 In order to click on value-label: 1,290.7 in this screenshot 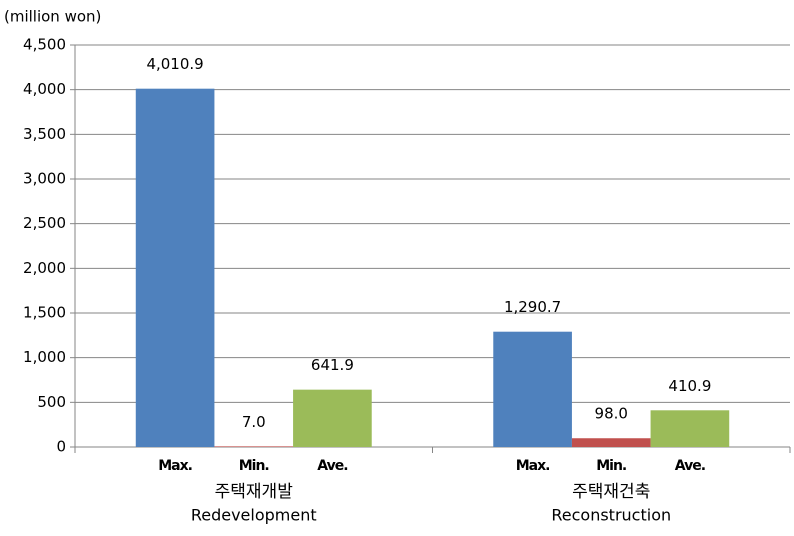, I will do `click(532, 307)`.